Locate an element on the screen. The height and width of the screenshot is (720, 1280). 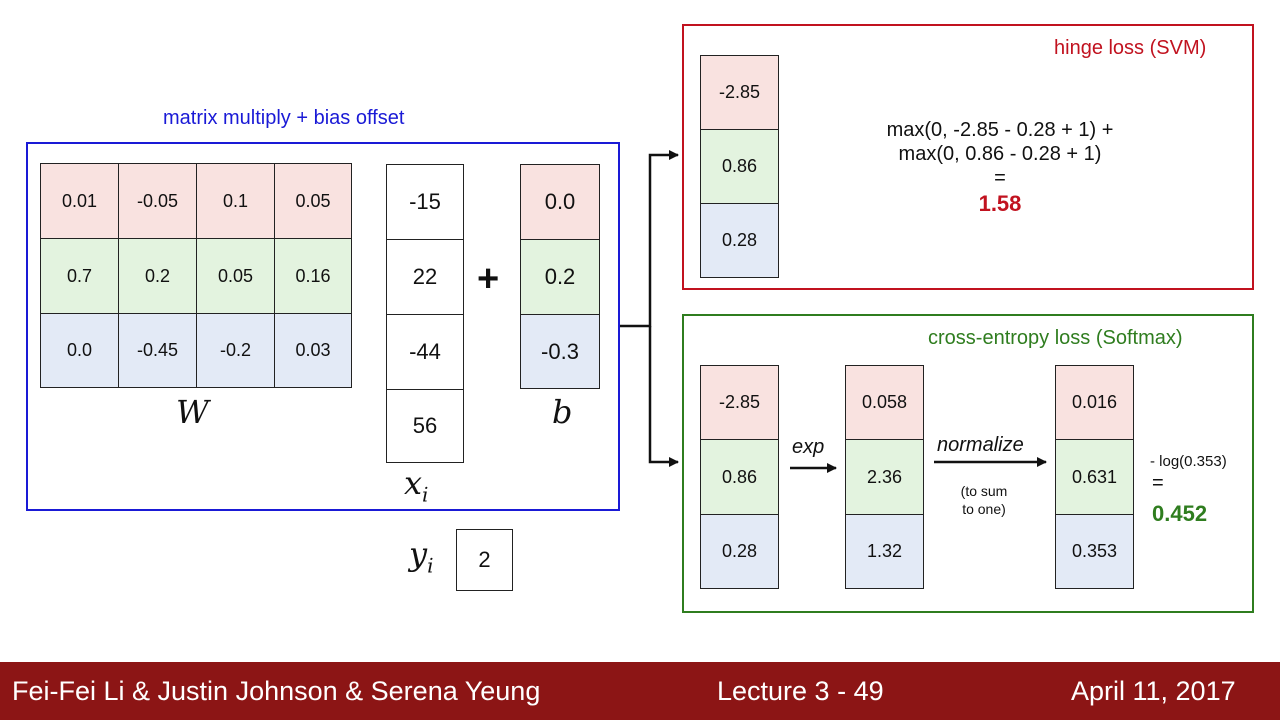
svm-score-cell: 0.28 is located at coordinates (739, 240).